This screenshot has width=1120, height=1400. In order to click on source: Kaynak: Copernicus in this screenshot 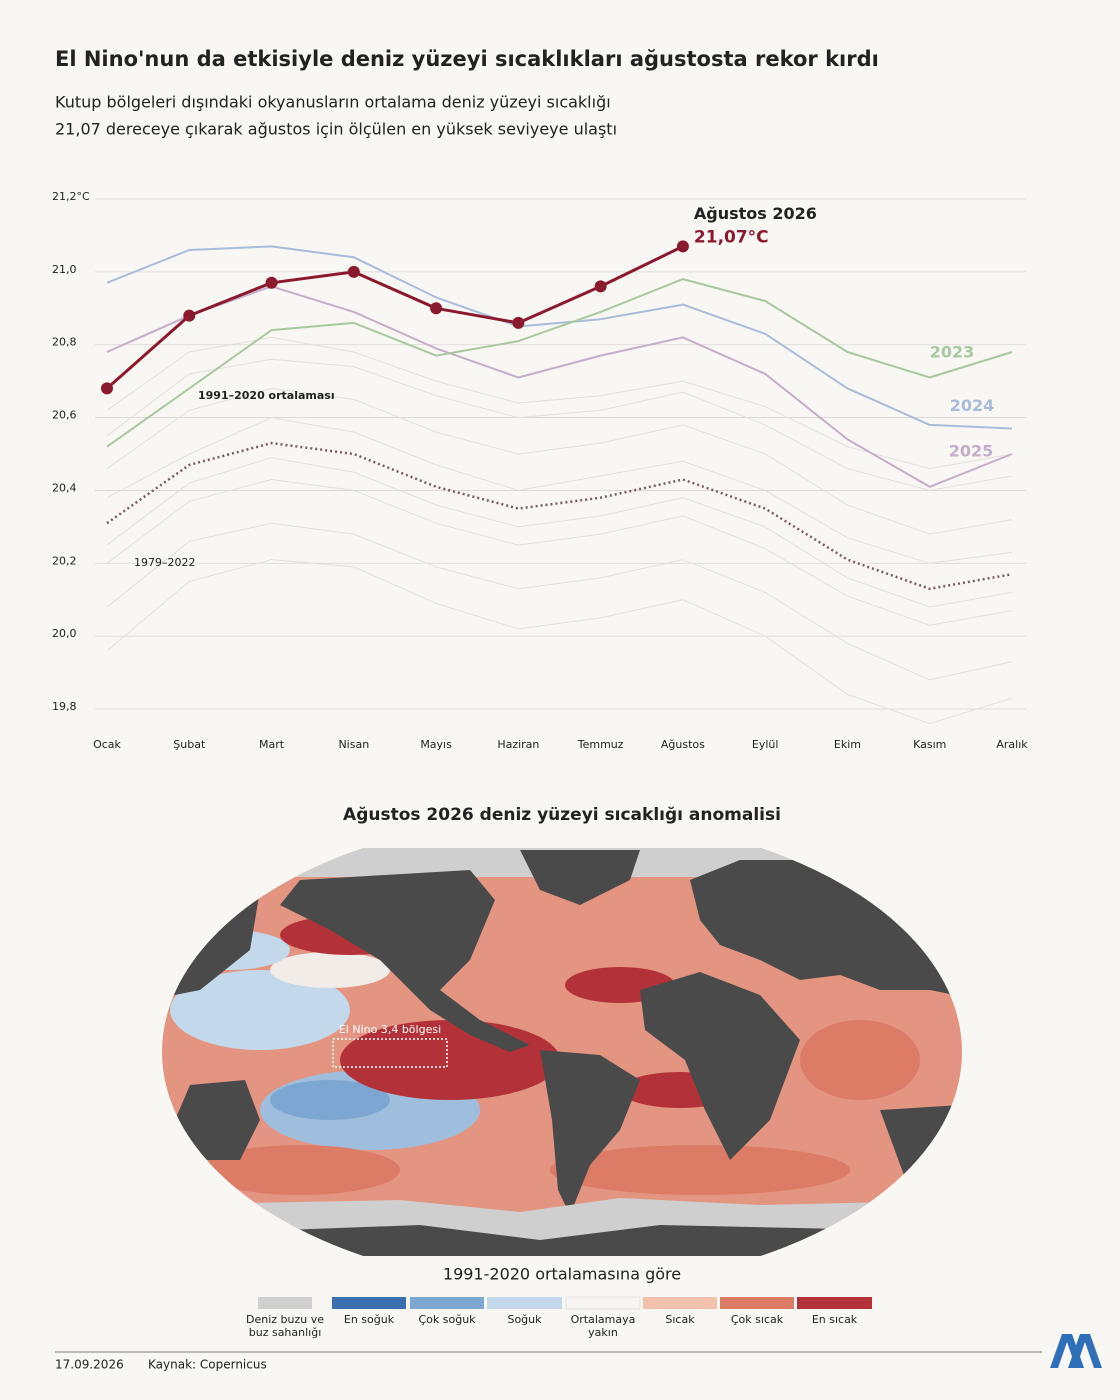, I will do `click(207, 1365)`.